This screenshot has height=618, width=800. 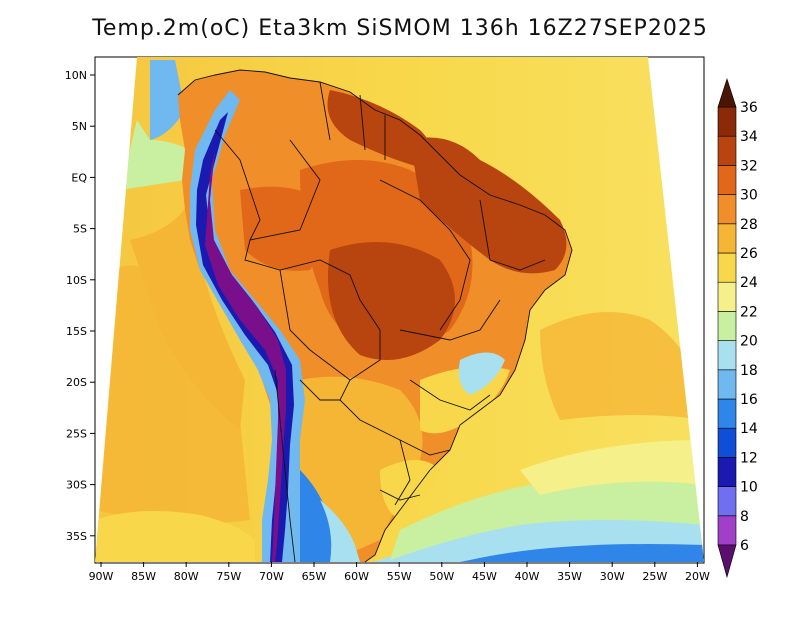 What do you see at coordinates (187, 315) in the screenshot?
I see `pacific-orange-zone` at bounding box center [187, 315].